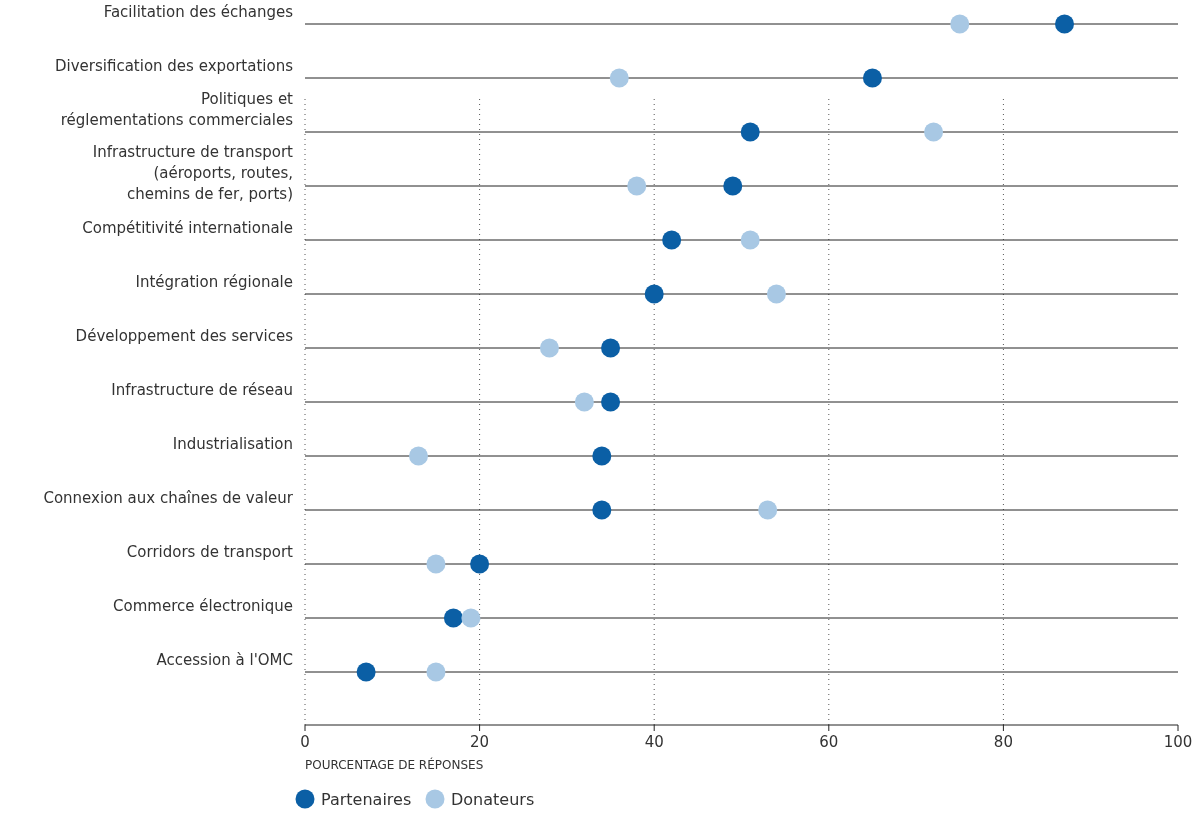  I want to click on x-tick-label: 40, so click(654, 742).